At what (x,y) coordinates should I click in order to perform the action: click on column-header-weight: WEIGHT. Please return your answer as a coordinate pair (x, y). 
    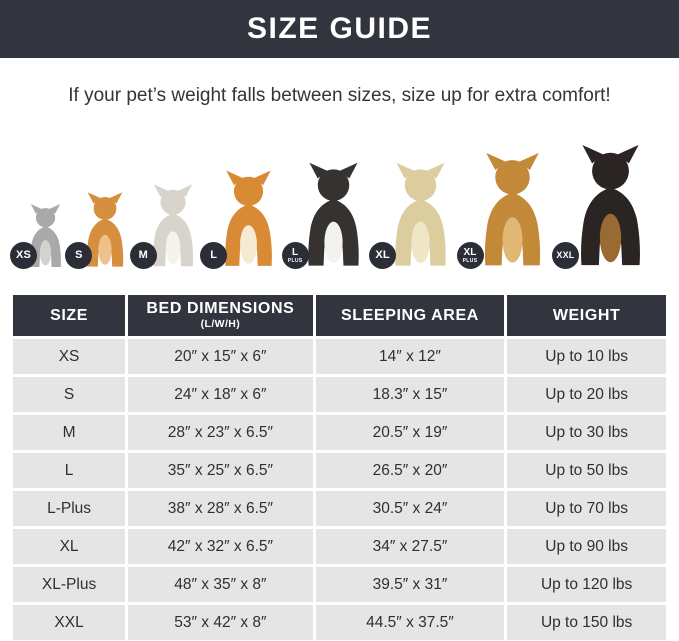
    Looking at the image, I should click on (586, 315).